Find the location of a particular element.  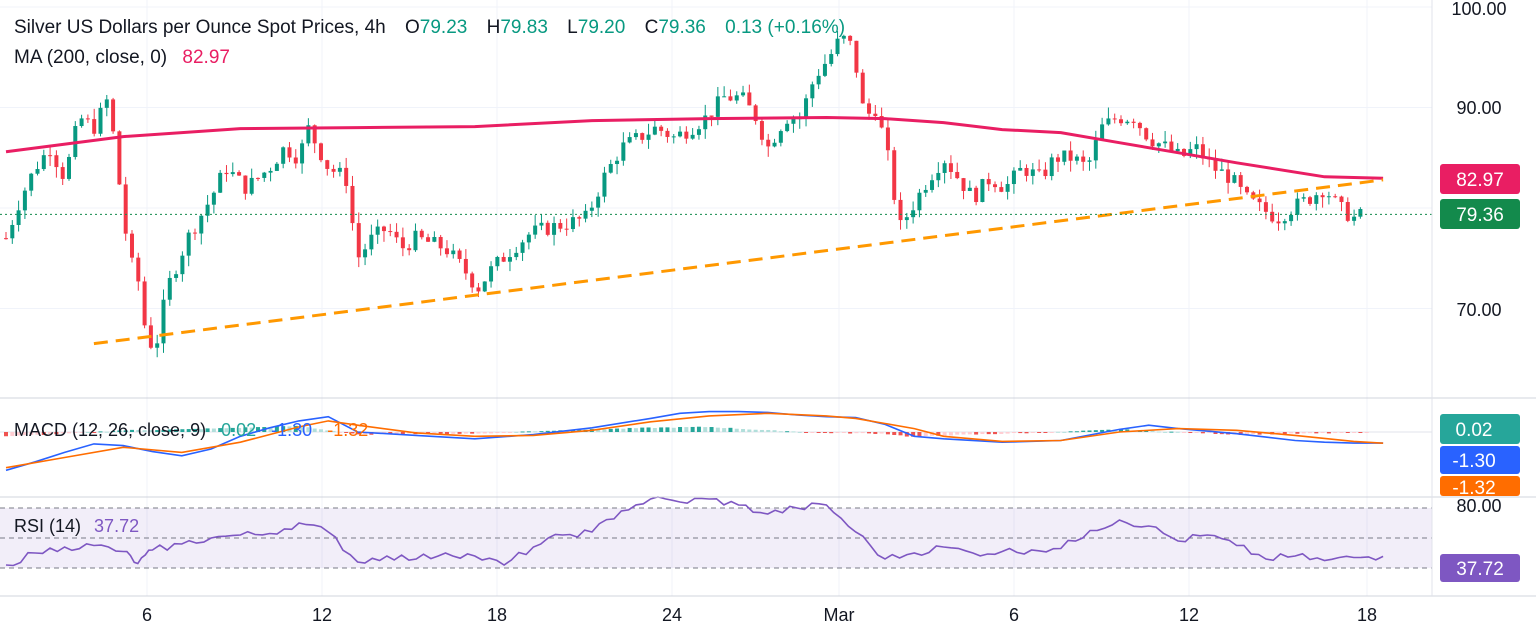

hist-badge: 0.02 is located at coordinates (1480, 429).